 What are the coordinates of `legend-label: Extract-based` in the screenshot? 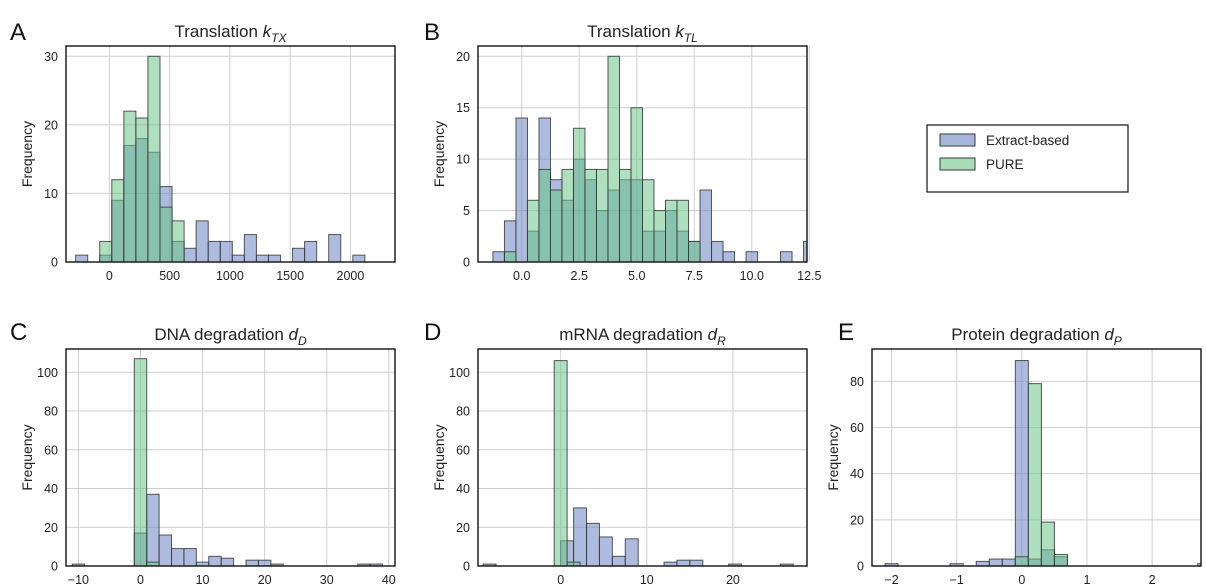 It's located at (1027, 140).